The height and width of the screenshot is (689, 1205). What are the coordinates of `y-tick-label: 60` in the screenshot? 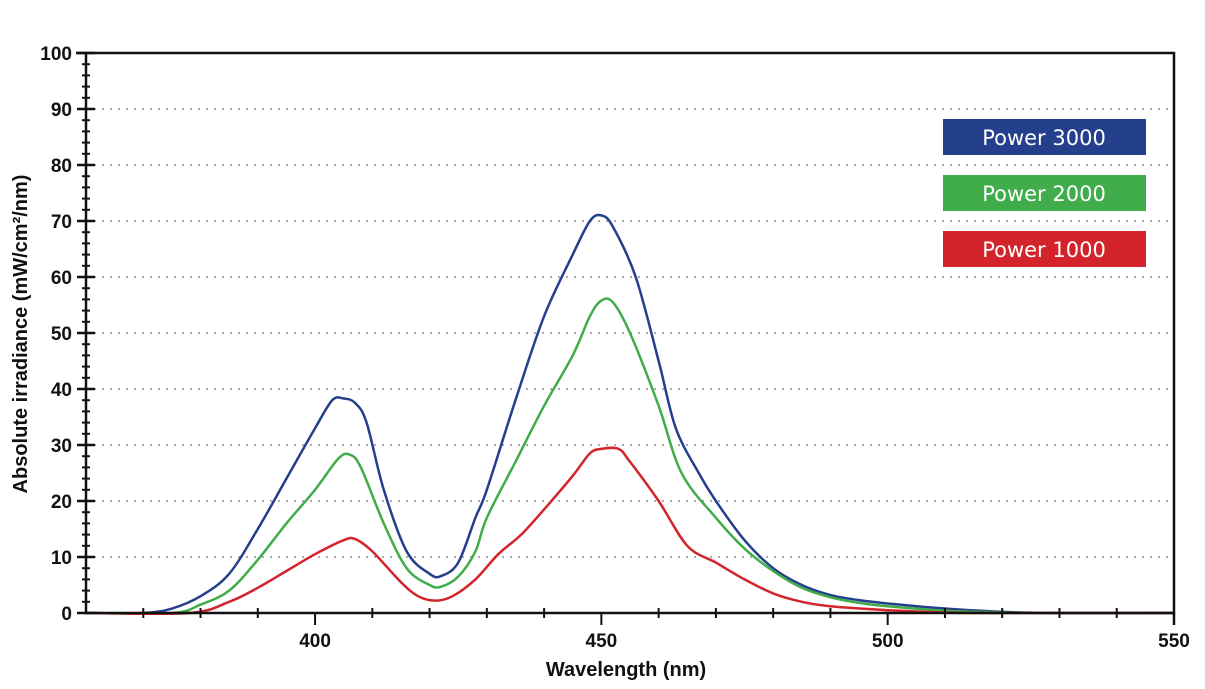 It's located at (61, 278).